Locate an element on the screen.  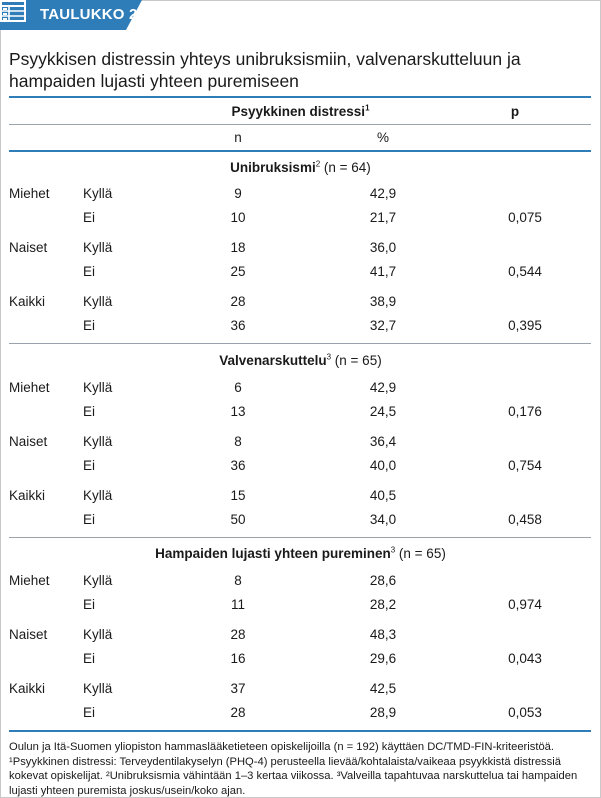
table-label: TAULUKKO 2. is located at coordinates (91, 14).